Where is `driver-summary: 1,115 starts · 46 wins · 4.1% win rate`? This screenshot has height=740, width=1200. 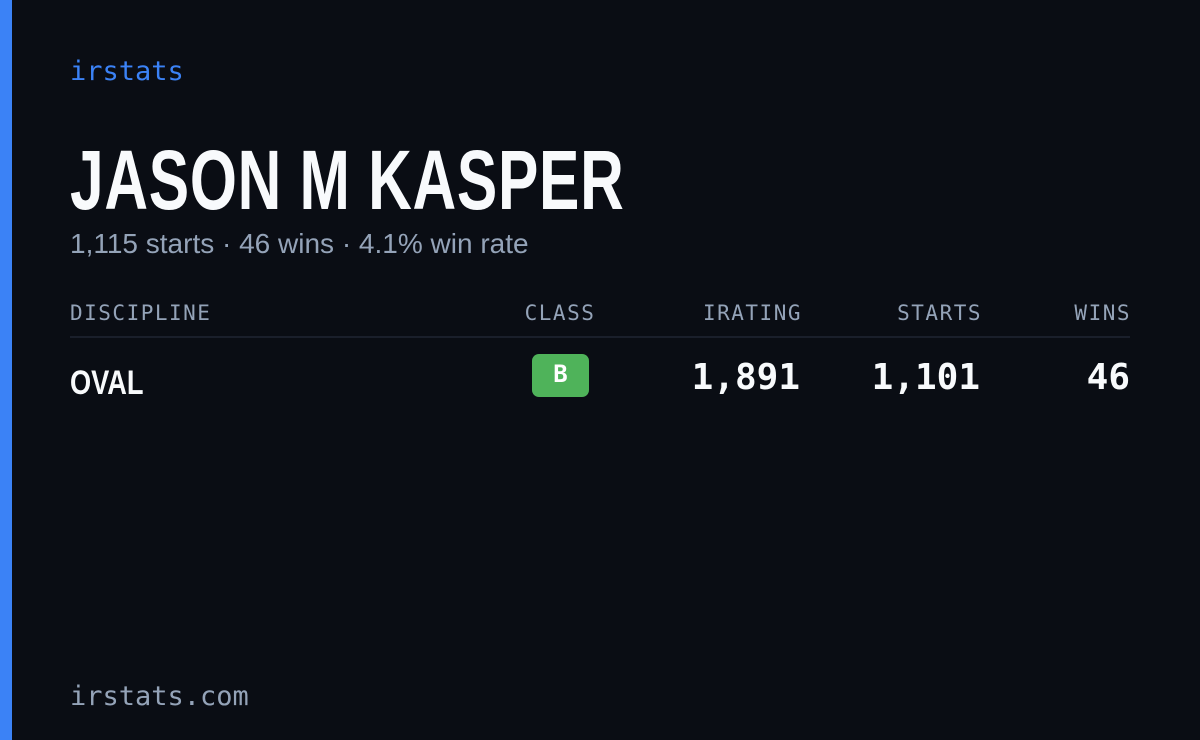
driver-summary: 1,115 starts · 46 wins · 4.1% win rate is located at coordinates (299, 243).